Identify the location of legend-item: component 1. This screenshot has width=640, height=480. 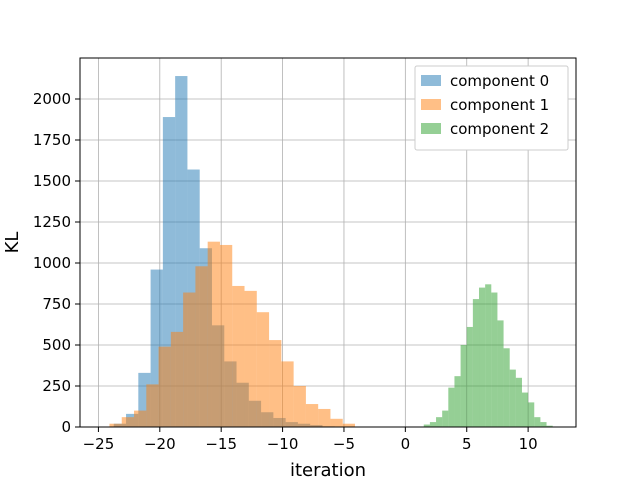
(485, 105).